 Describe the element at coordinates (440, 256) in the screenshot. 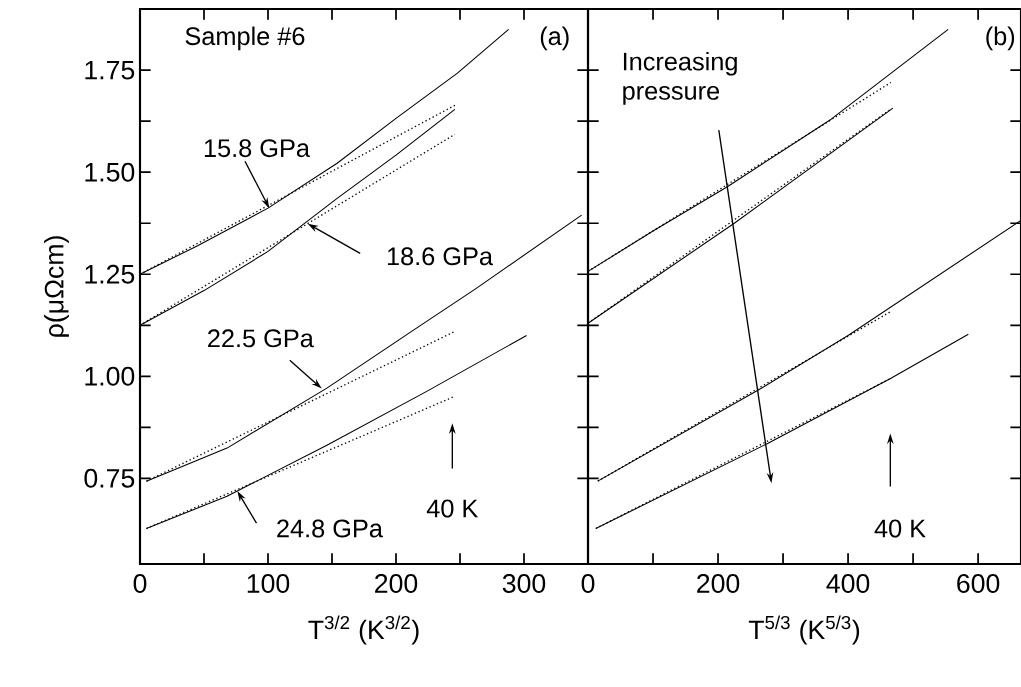

I see `annotation: 18.6 GPa` at that location.